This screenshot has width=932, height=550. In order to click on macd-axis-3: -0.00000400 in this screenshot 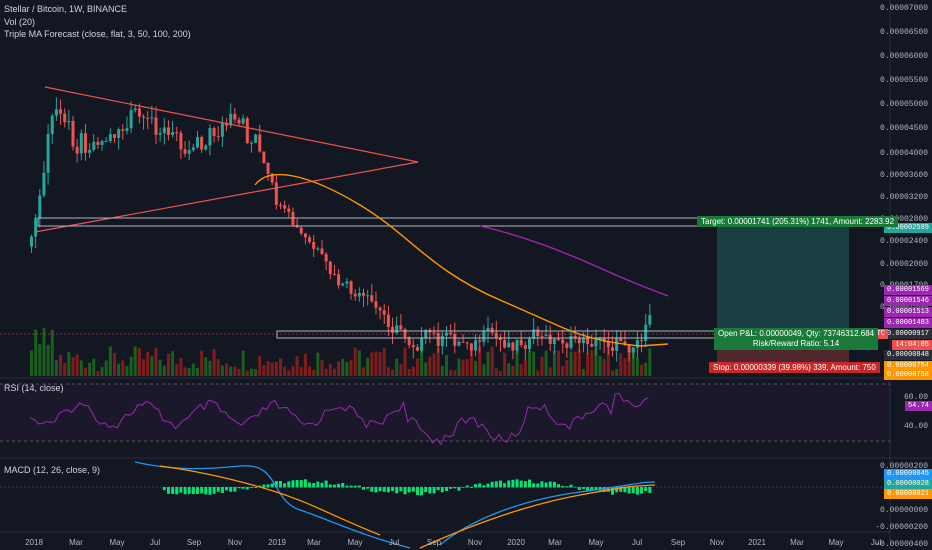, I will do `click(901, 544)`.